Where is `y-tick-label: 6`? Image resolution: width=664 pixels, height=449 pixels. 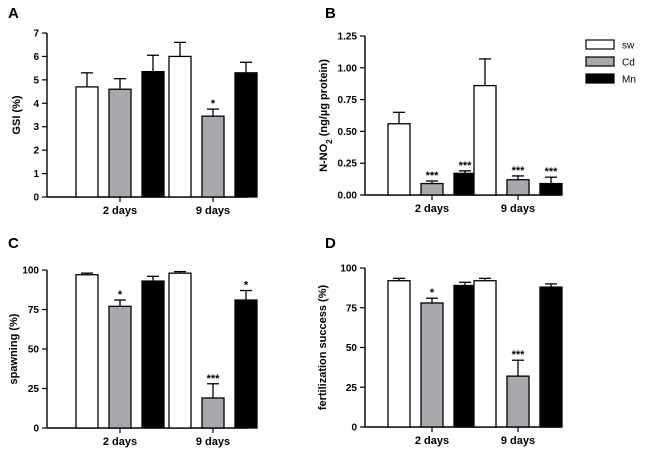 y-tick-label: 6 is located at coordinates (36, 57).